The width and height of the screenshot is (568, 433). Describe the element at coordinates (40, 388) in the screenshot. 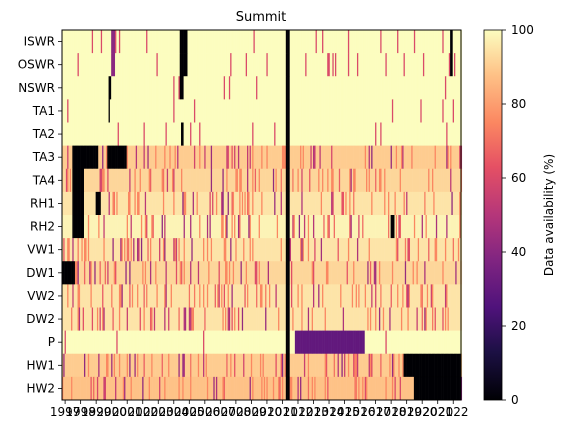

I see `y-tick-label: HW2` at that location.